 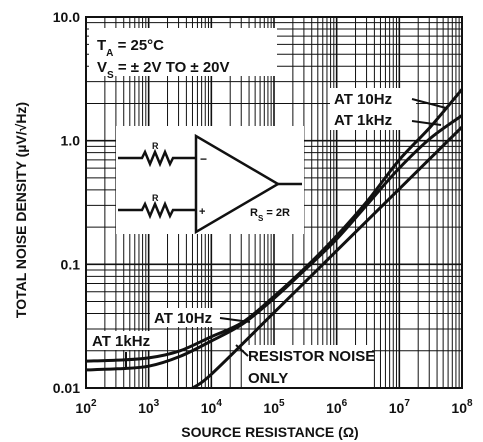 I want to click on y-tick-label: 10.0, so click(x=66, y=17).